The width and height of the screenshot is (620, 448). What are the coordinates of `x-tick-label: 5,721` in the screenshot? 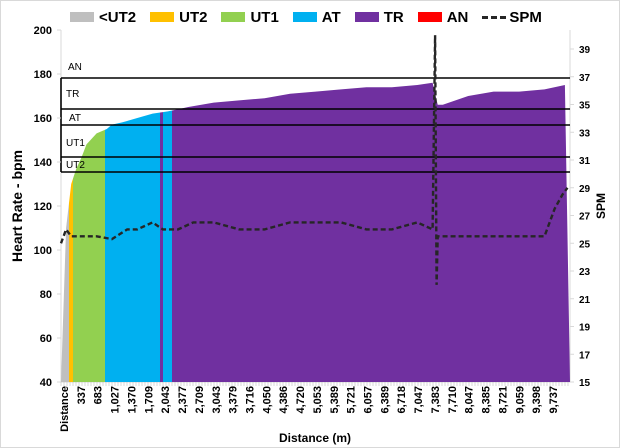 It's located at (352, 400).